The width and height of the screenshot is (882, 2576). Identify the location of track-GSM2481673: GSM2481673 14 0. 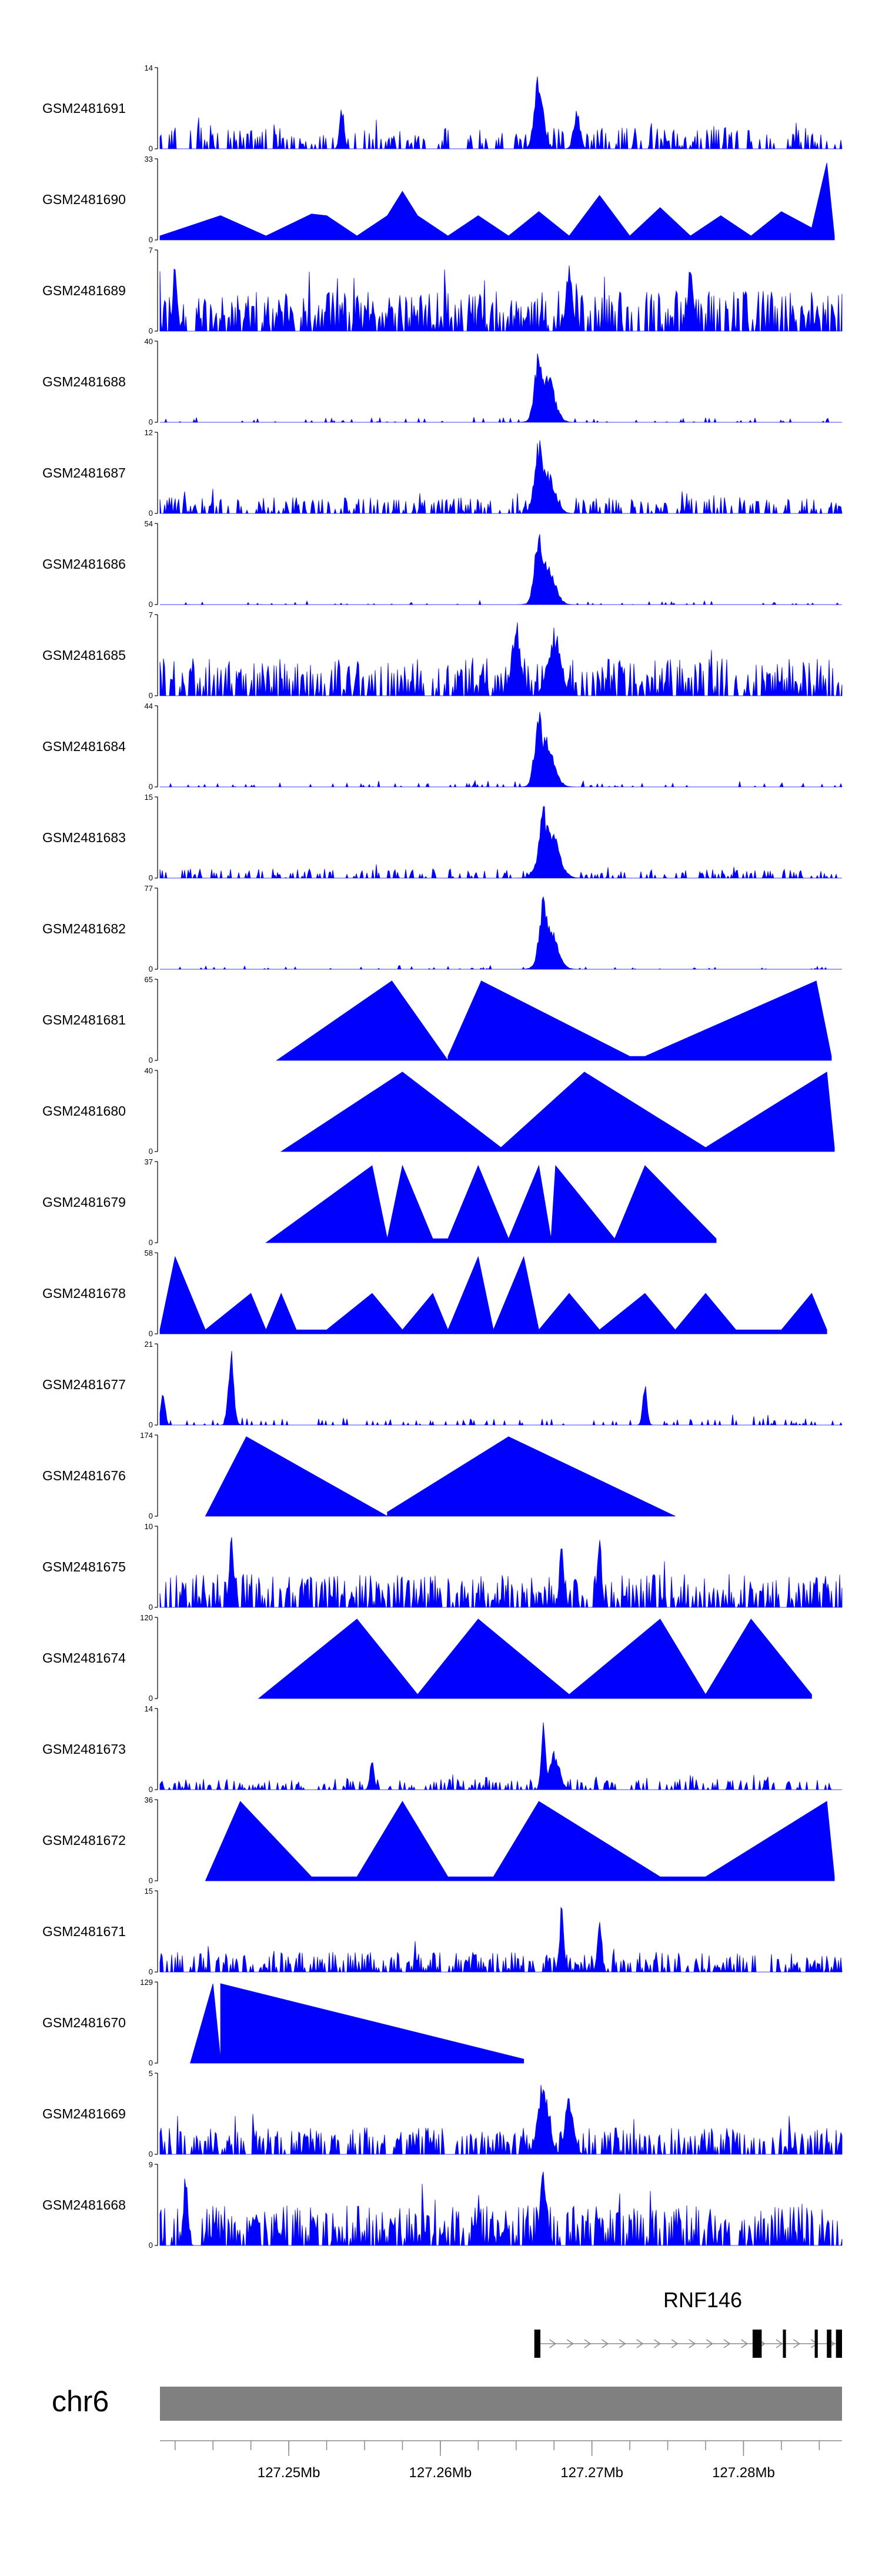
(442, 1749).